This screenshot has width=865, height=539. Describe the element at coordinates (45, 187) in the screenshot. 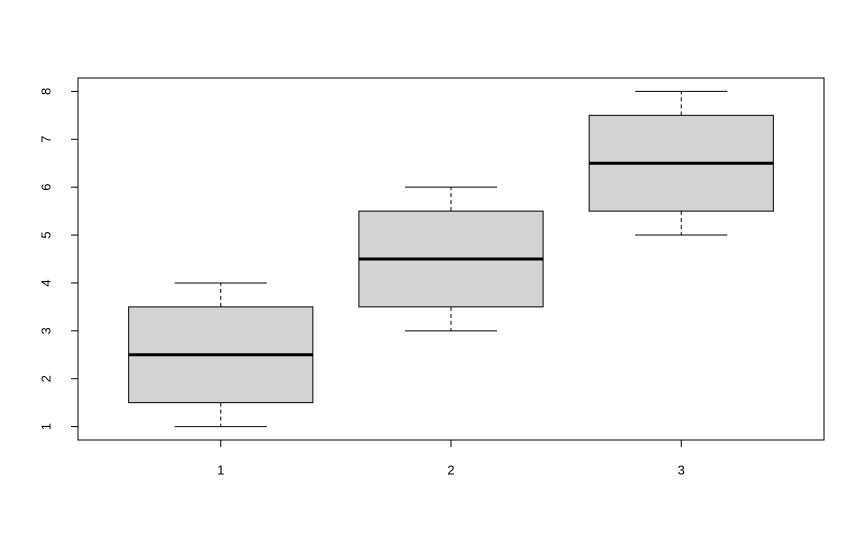

I see `y-tick-label: 6` at that location.